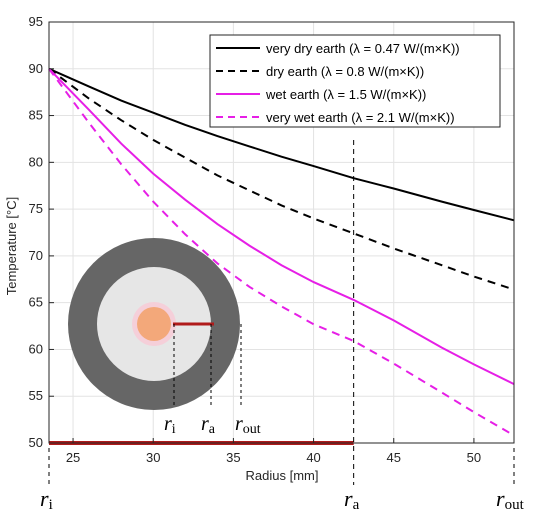  I want to click on x-tick-label: 25, so click(73, 457).